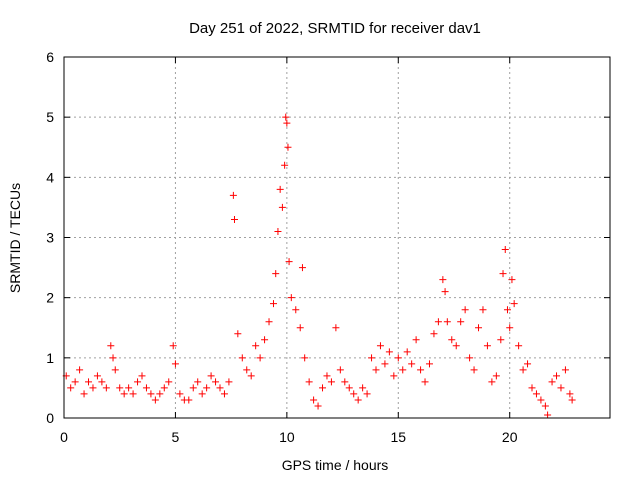  I want to click on x-tick-label-15: 15, so click(398, 437).